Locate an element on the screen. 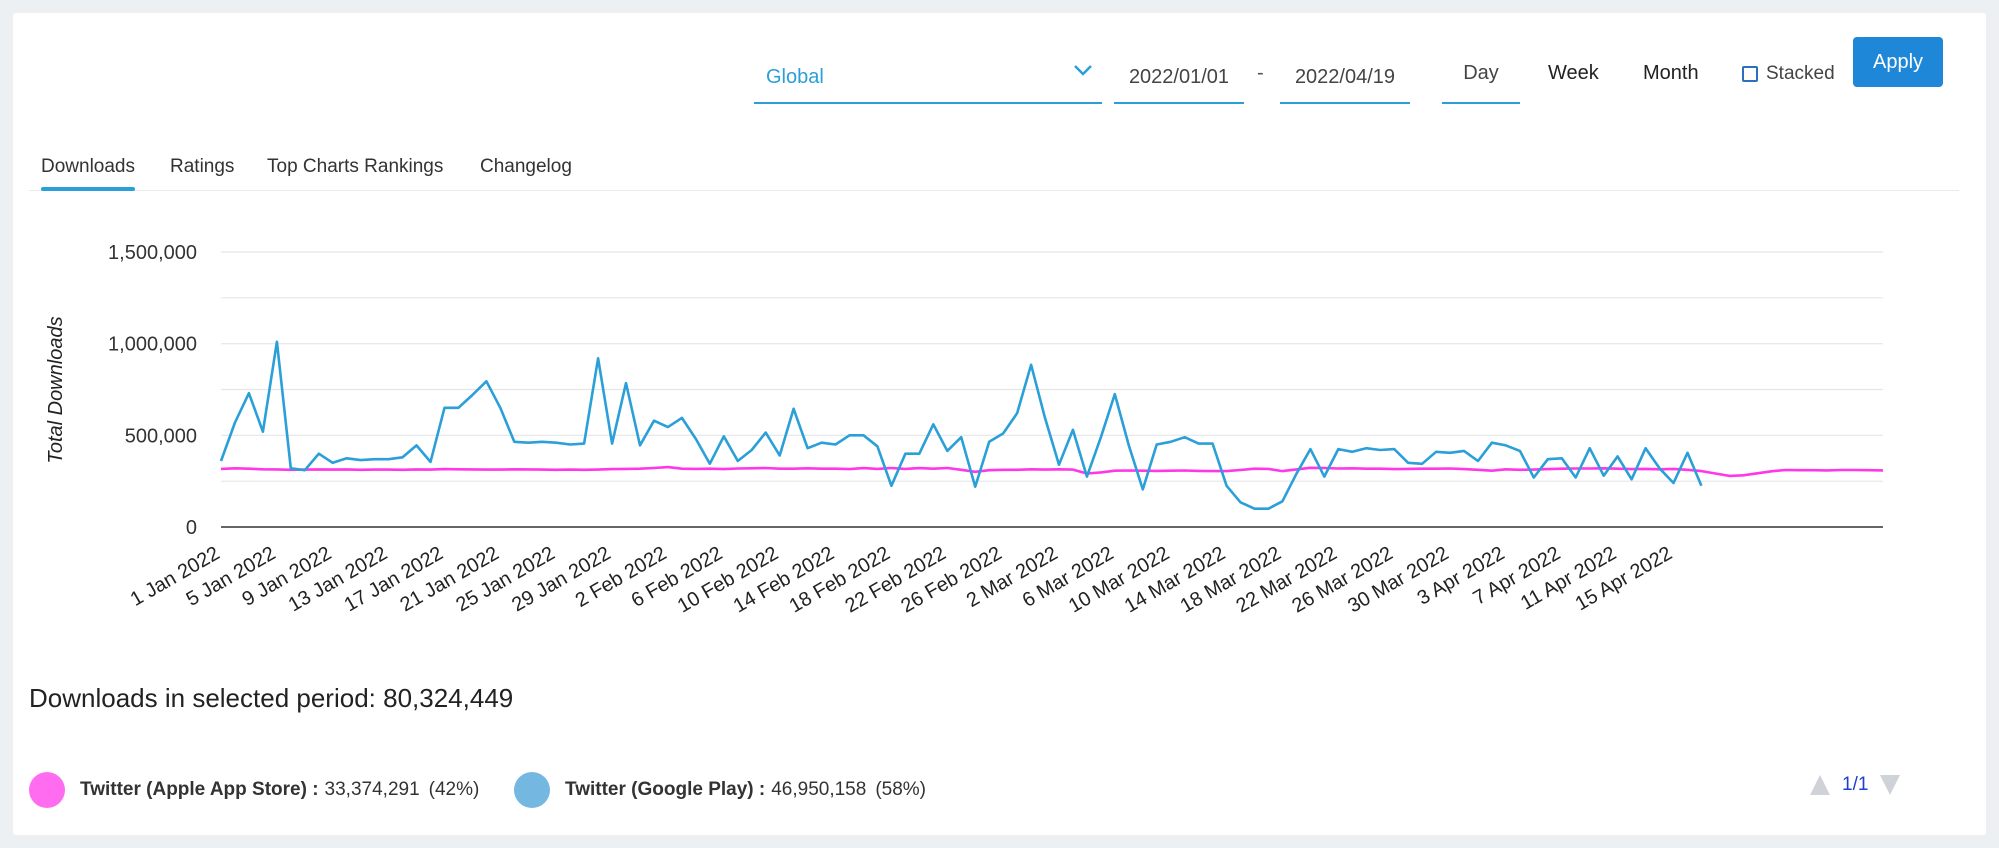  tab-ratings: Ratings is located at coordinates (202, 166).